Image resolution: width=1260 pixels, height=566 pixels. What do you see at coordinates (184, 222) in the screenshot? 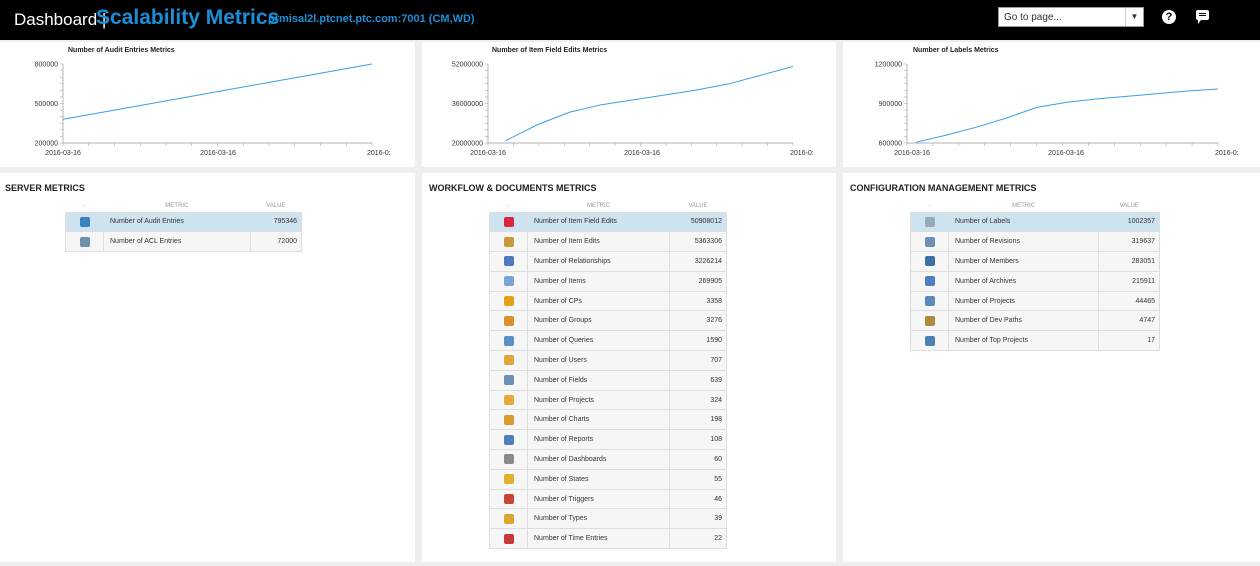
I see `table-row: Number of Audit Entries 795346` at bounding box center [184, 222].